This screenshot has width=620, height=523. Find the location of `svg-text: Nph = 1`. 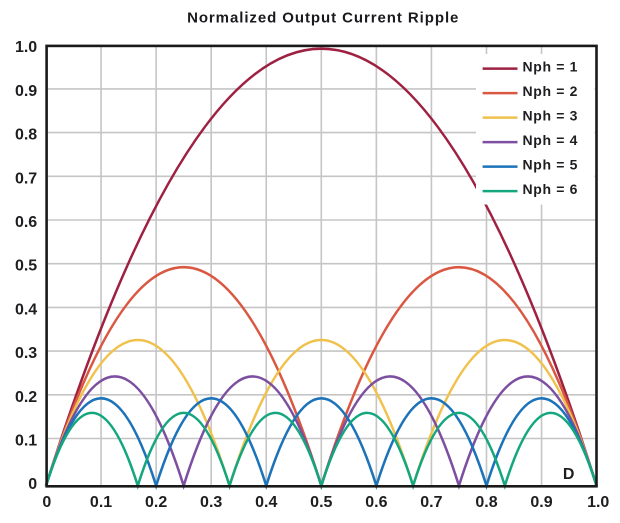

svg-text: Nph = 1 is located at coordinates (551, 67).